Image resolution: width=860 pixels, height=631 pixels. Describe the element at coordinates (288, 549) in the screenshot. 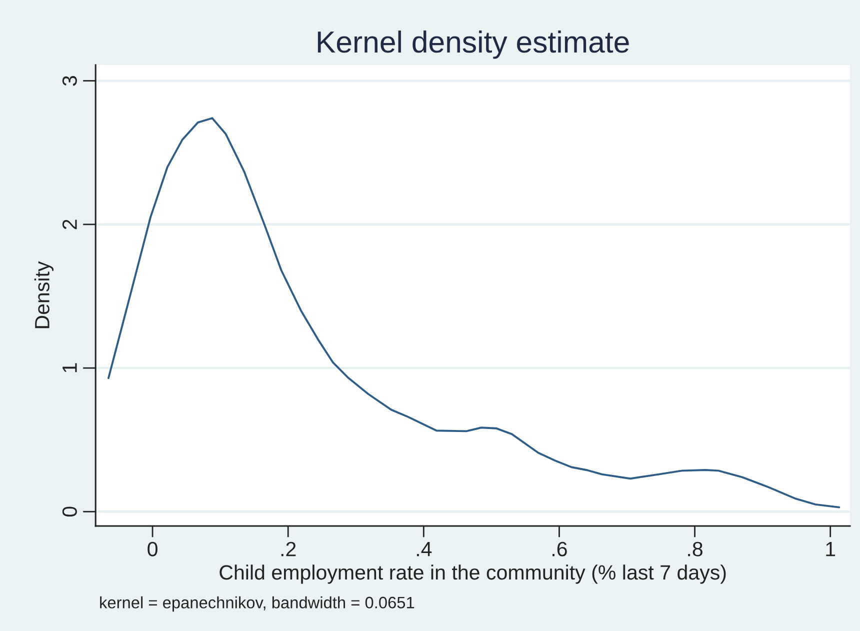

I see `x-tick-label: .2` at that location.